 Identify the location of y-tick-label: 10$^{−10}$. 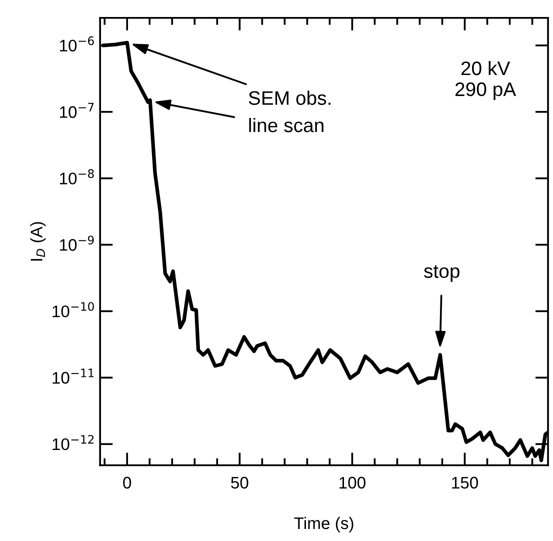
(73, 310).